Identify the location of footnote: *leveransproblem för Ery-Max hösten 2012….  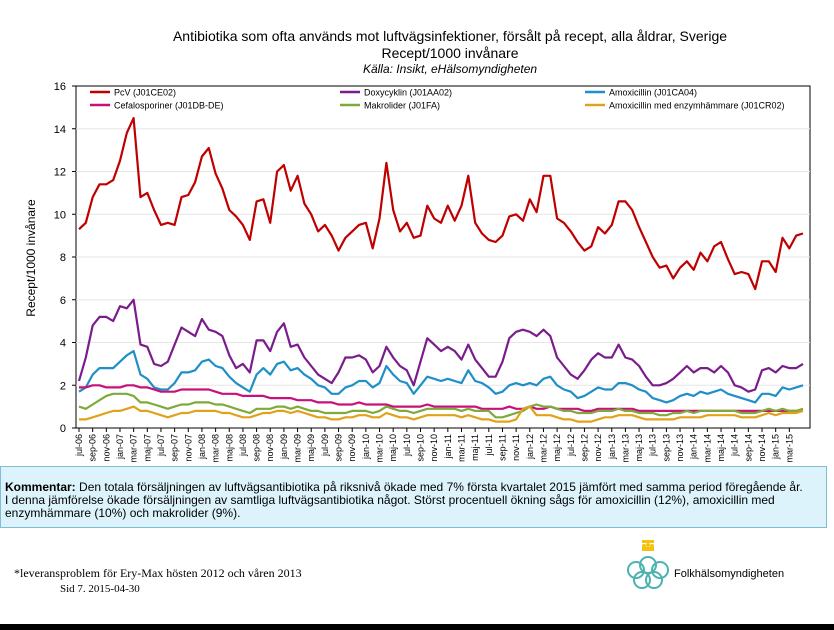
(158, 573).